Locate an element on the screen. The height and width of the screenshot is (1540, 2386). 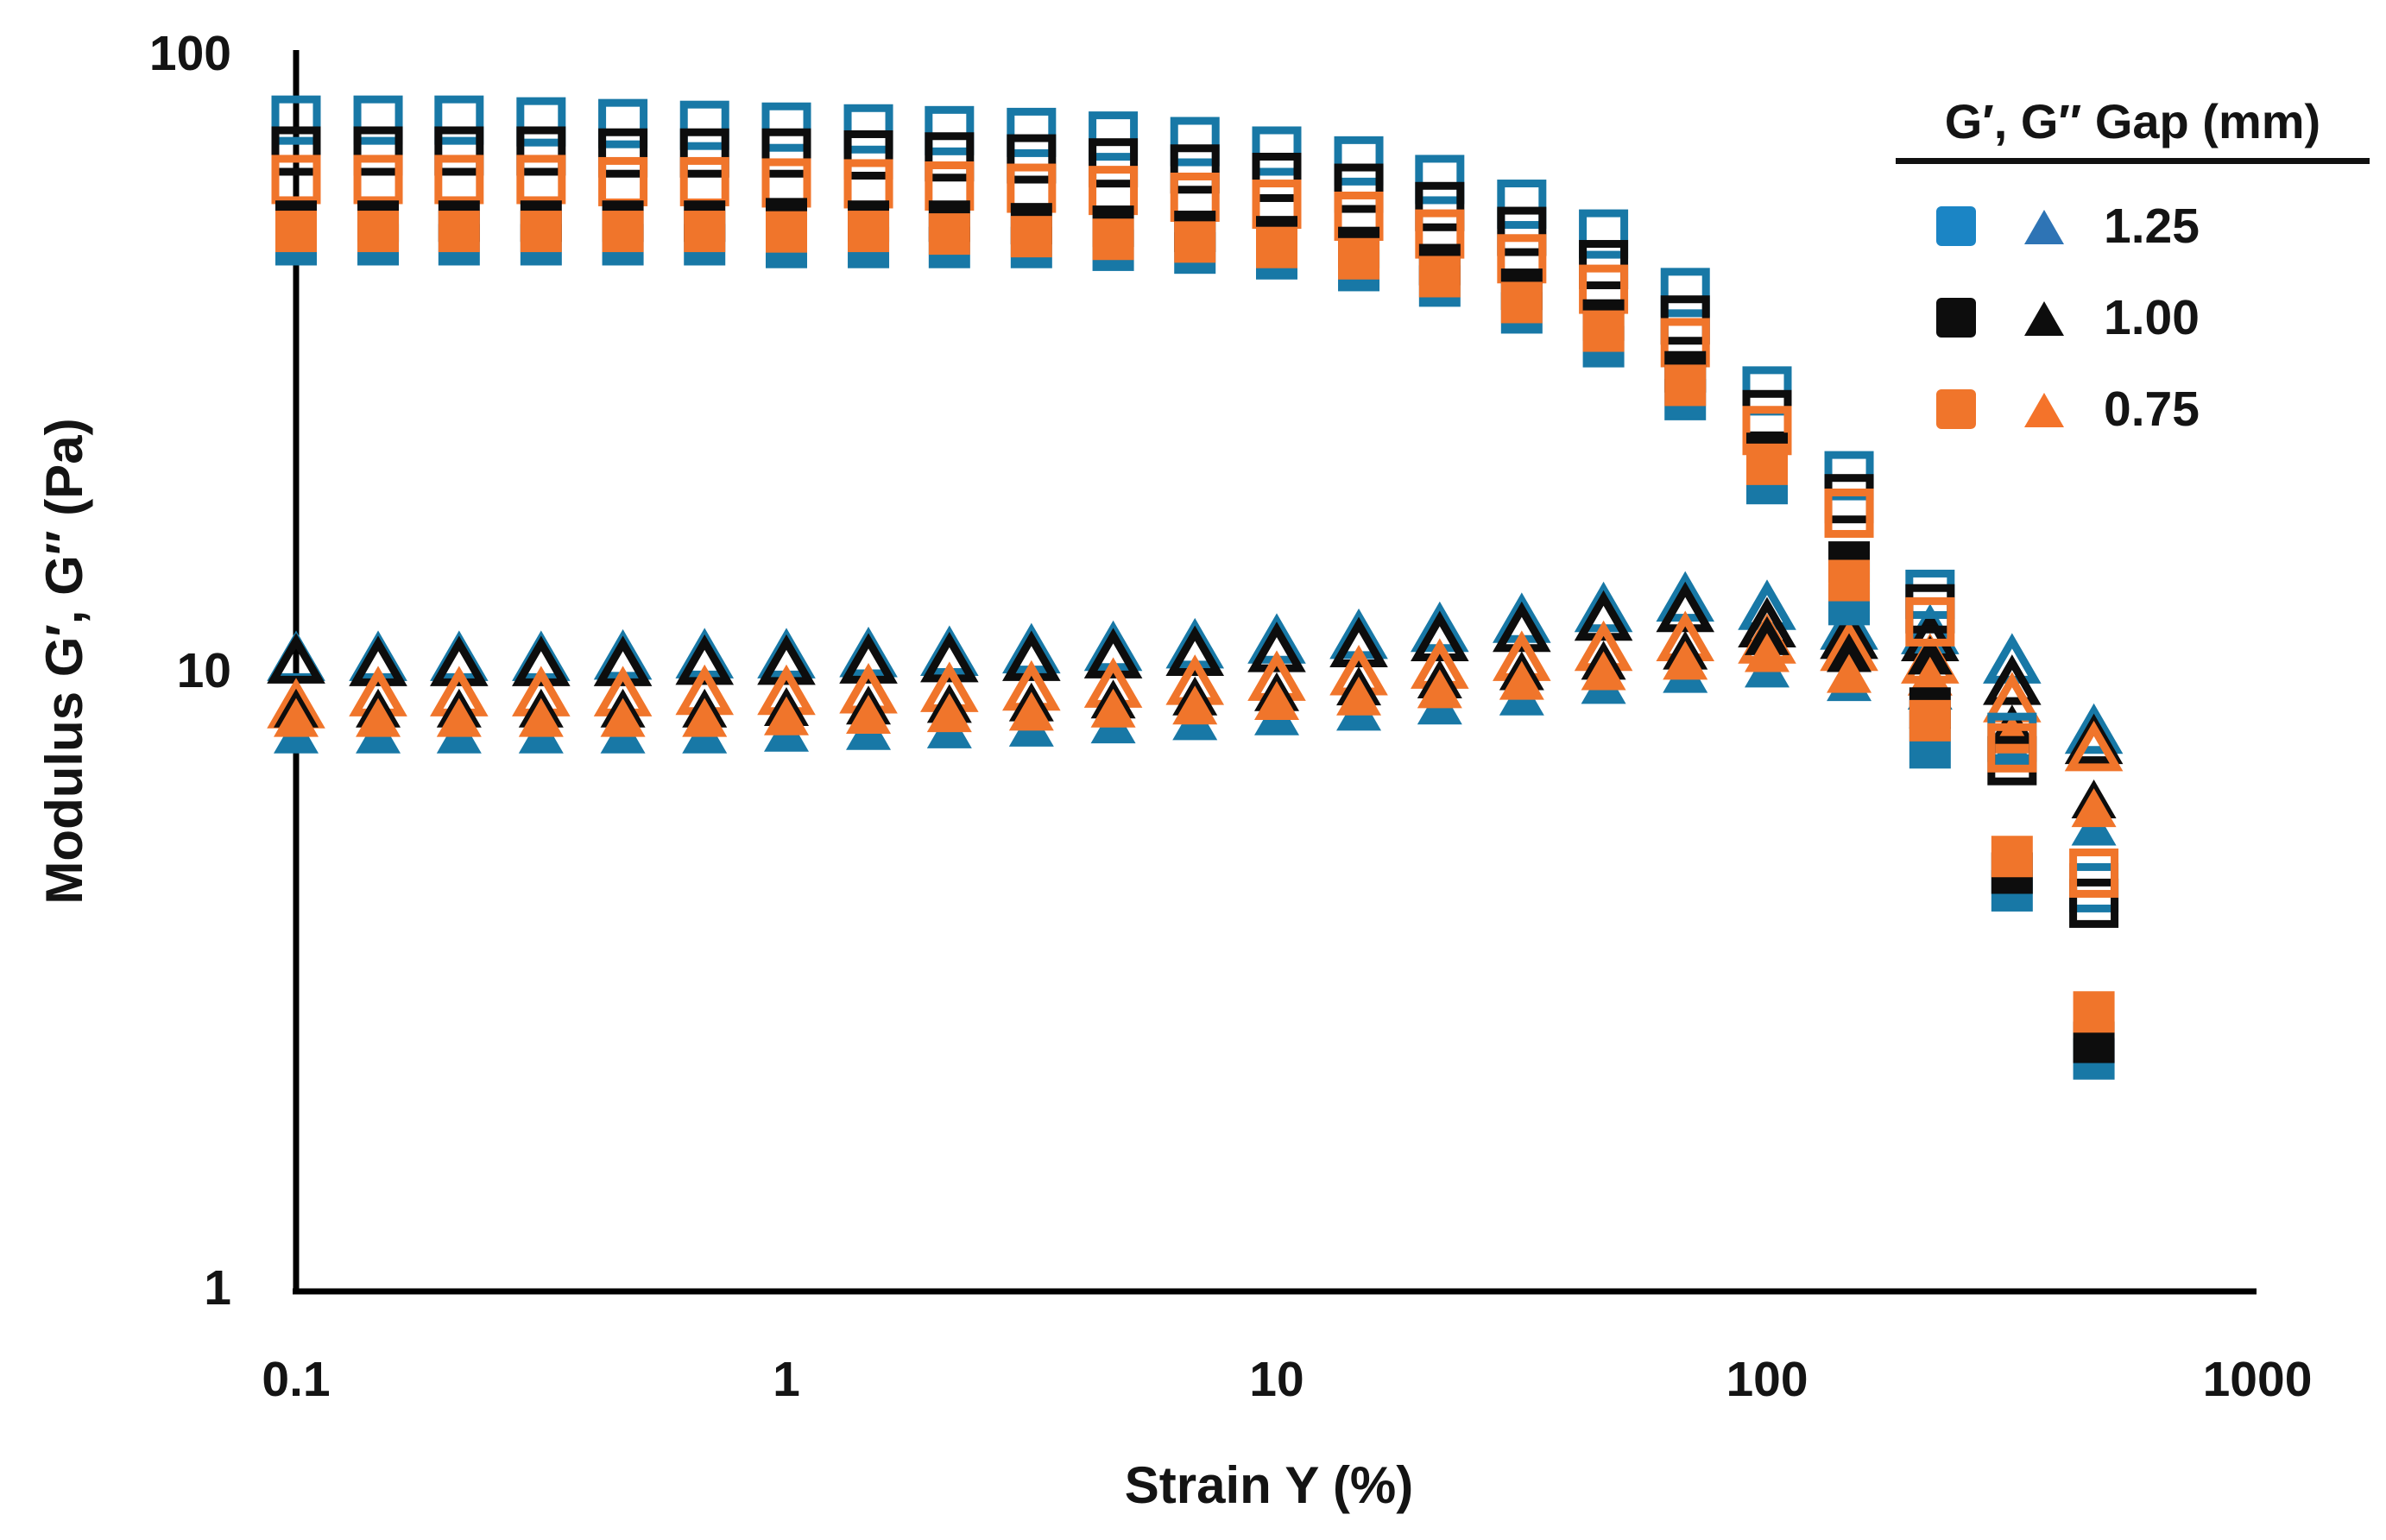
y-tick-label-10: 10 is located at coordinates (204, 670).